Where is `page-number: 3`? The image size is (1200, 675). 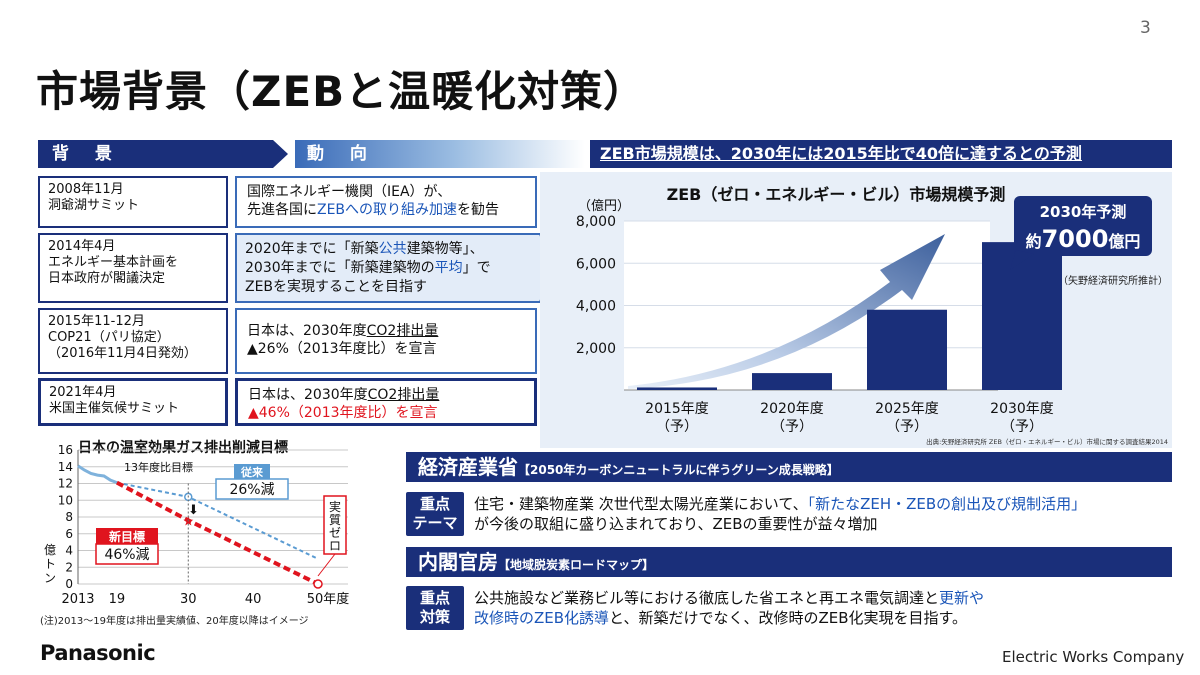
page-number: 3 is located at coordinates (1145, 28).